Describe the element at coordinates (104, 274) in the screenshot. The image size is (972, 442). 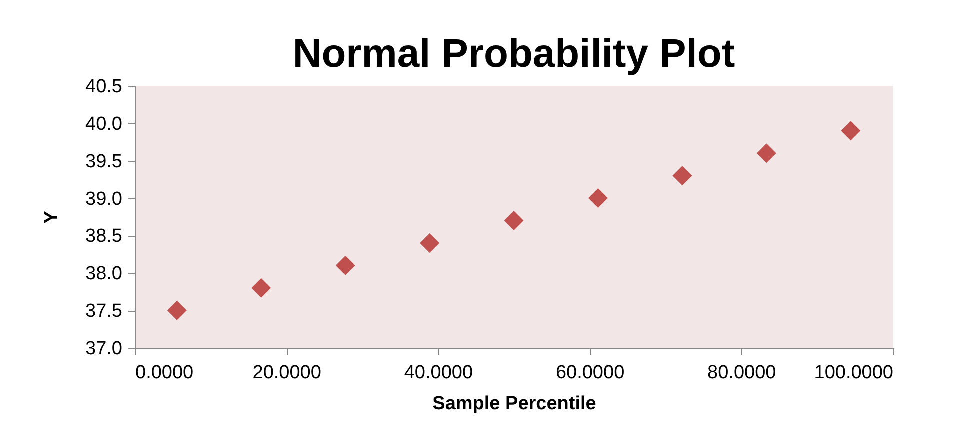
I see `y-tick-label: 38.0` at that location.